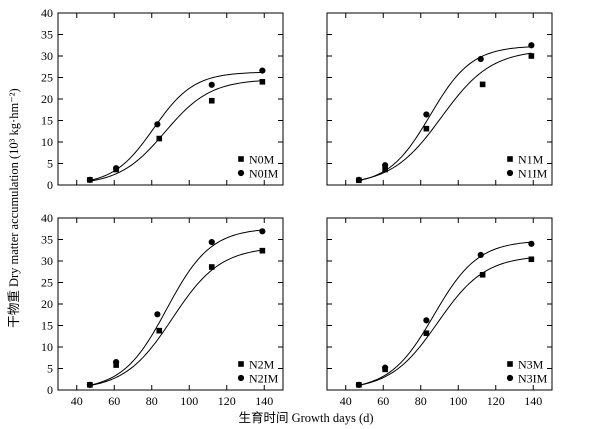 Image resolution: width=590 pixels, height=429 pixels. I want to click on legend-marker-N2M, so click(241, 364).